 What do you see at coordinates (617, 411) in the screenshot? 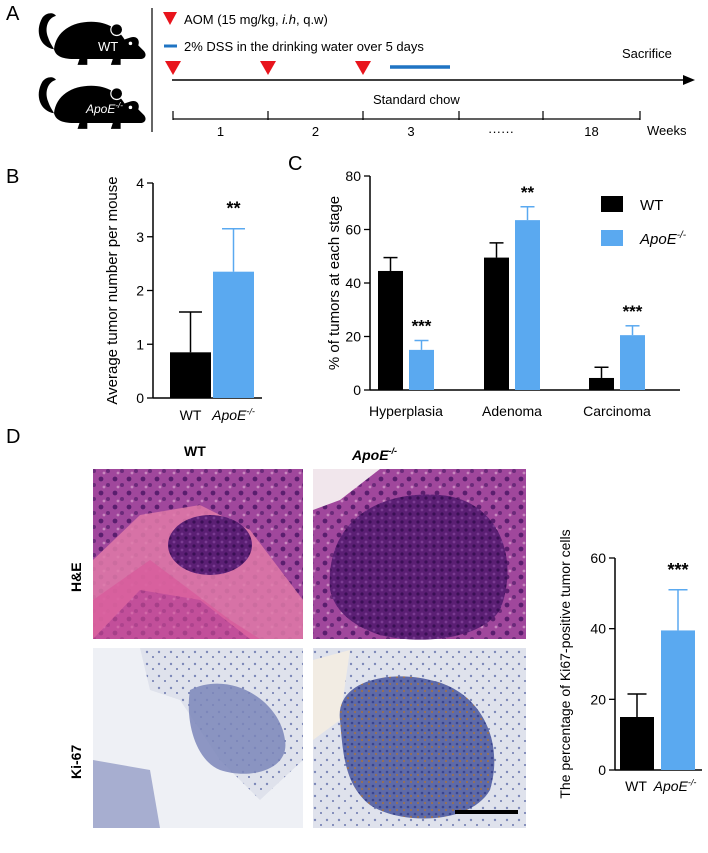
I see `x-tick-label: Carcinoma` at bounding box center [617, 411].